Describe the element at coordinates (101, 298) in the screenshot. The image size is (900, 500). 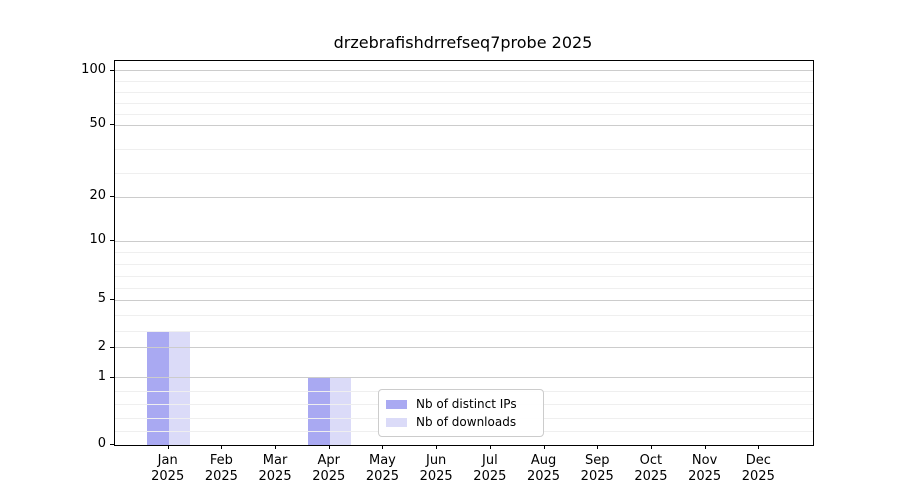
I see `y-tick-label: 5` at that location.